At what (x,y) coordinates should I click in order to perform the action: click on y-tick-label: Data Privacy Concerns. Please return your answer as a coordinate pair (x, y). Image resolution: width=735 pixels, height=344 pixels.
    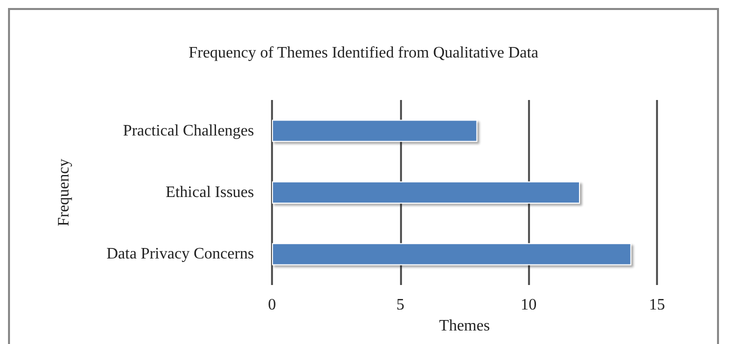
    Looking at the image, I should click on (180, 254).